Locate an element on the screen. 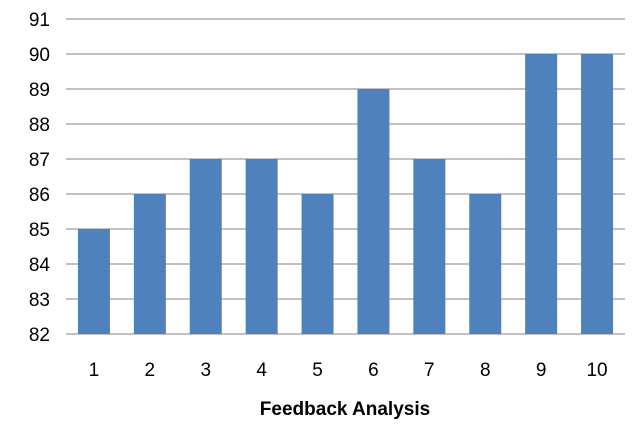  x-tick-label: 4 is located at coordinates (261, 370).